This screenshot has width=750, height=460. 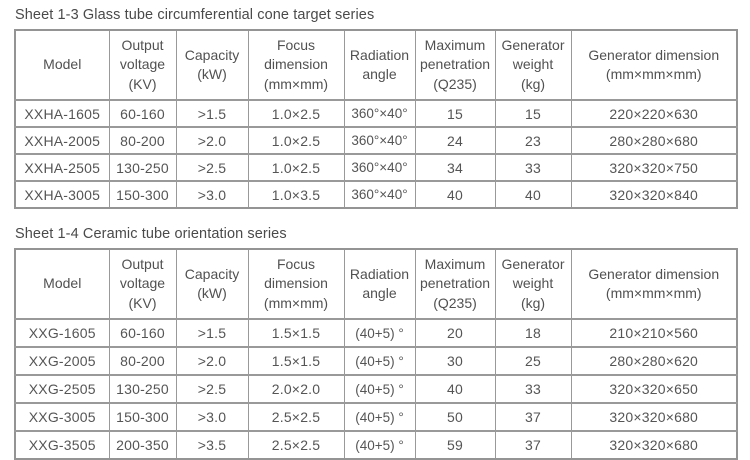 What do you see at coordinates (296, 65) in the screenshot?
I see `column-header-3: Focus dimension (mm×mm)` at bounding box center [296, 65].